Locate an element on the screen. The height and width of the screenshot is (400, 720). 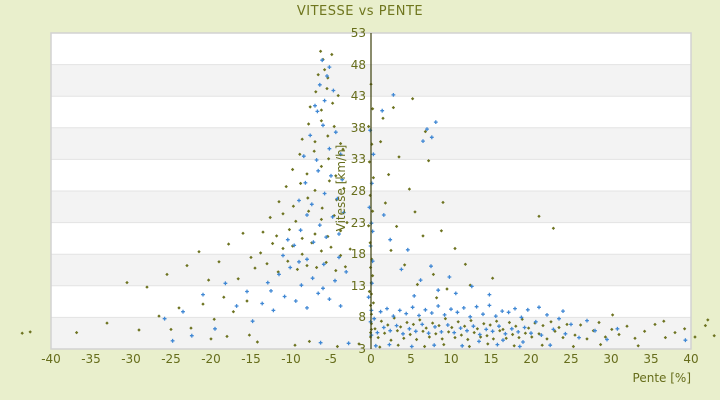
x-tick-label: -15 is located at coordinates (251, 359).